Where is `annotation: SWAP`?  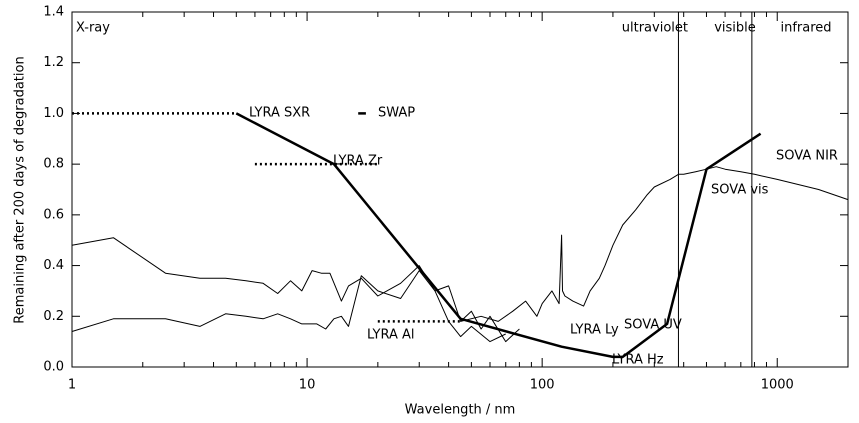
annotation: SWAP is located at coordinates (396, 113).